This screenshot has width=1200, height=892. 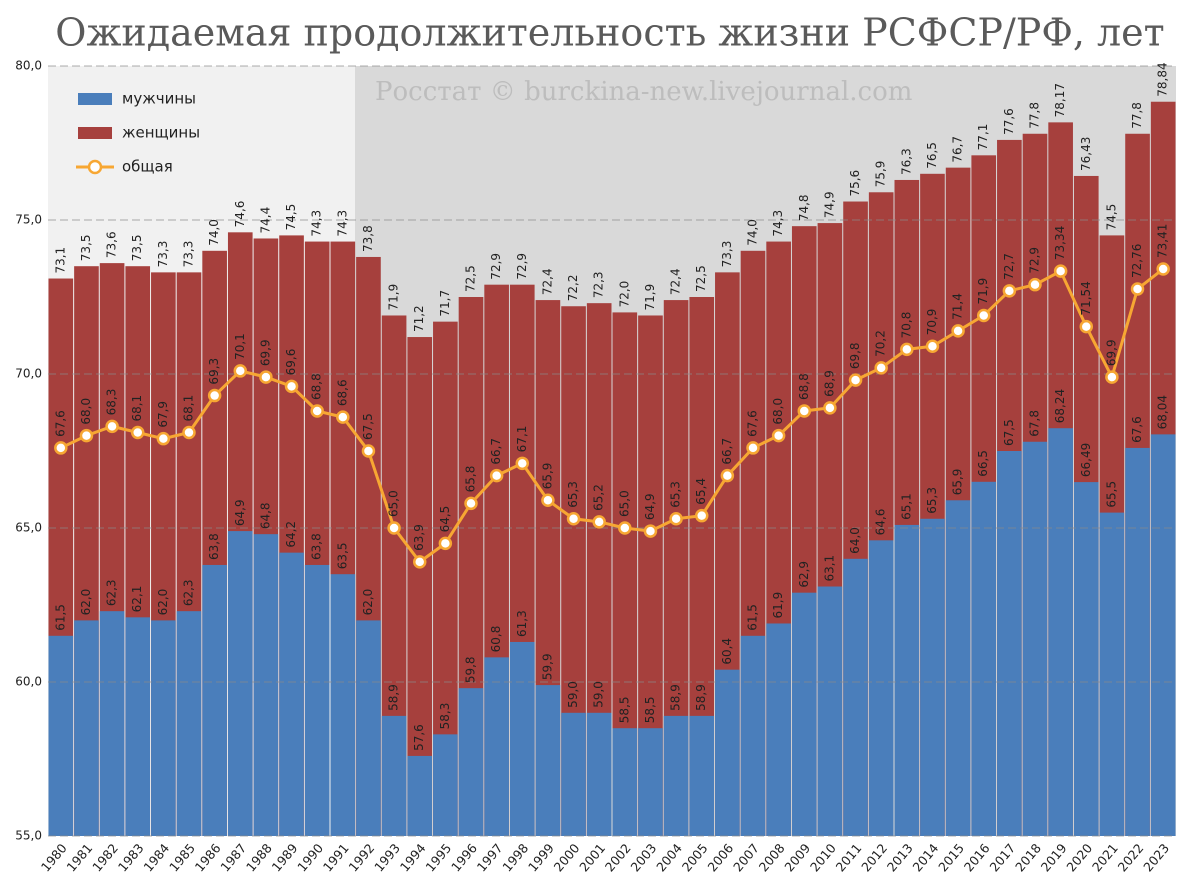 I want to click on value-label: 58,3, so click(x=445, y=716).